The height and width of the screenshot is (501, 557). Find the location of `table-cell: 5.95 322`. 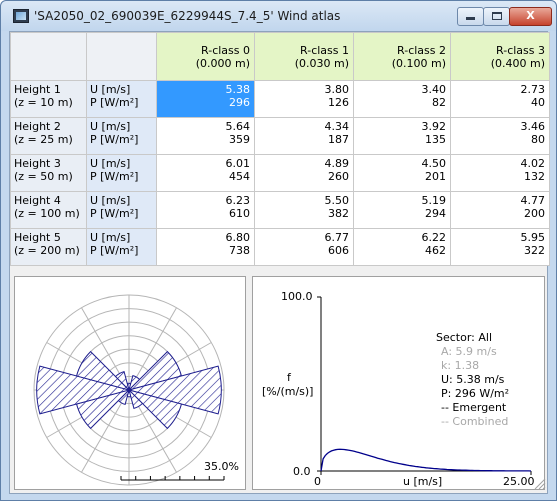

table-cell: 5.95 322 is located at coordinates (500, 247).